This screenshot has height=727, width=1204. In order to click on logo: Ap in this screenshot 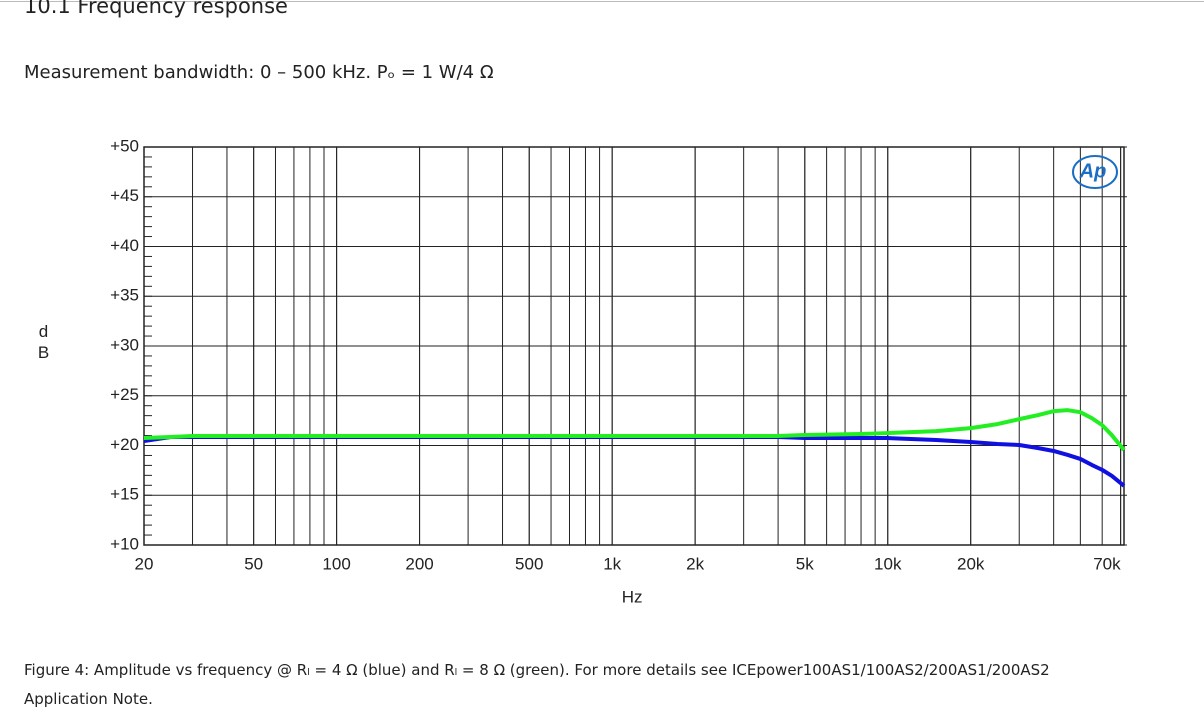, I will do `click(1093, 171)`.